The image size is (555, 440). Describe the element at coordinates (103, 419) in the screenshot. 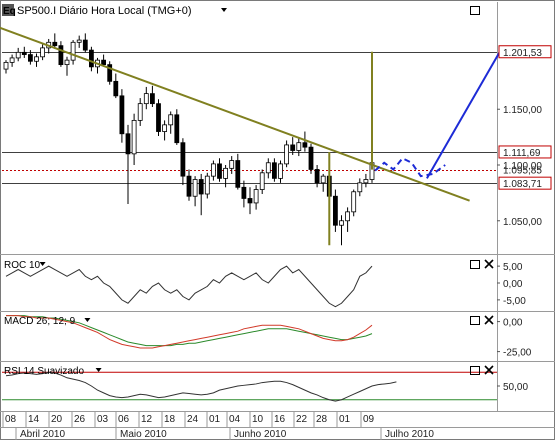

I see `x-day-label: 03` at that location.